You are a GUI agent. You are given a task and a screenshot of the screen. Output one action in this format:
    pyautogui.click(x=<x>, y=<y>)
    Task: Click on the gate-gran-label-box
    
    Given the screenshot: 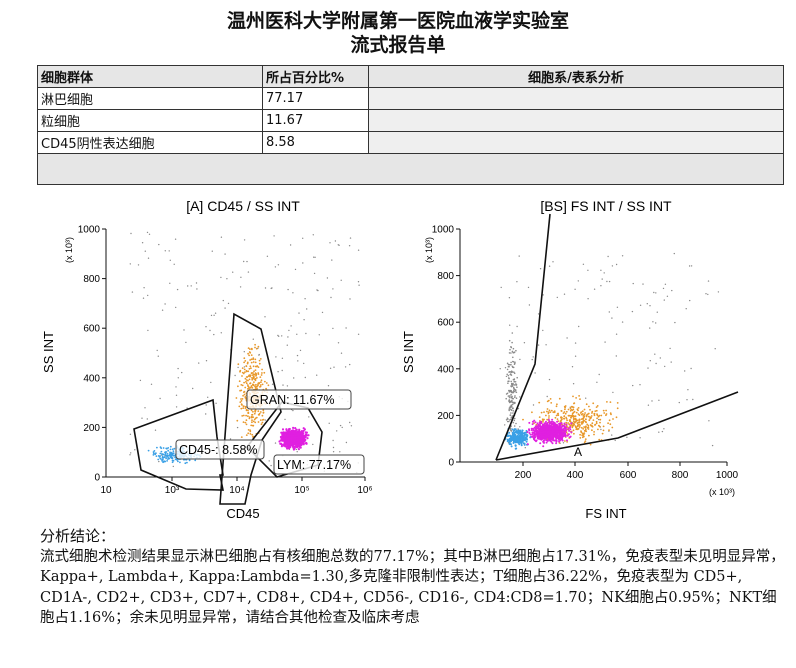 What is the action you would take?
    pyautogui.click(x=299, y=399)
    